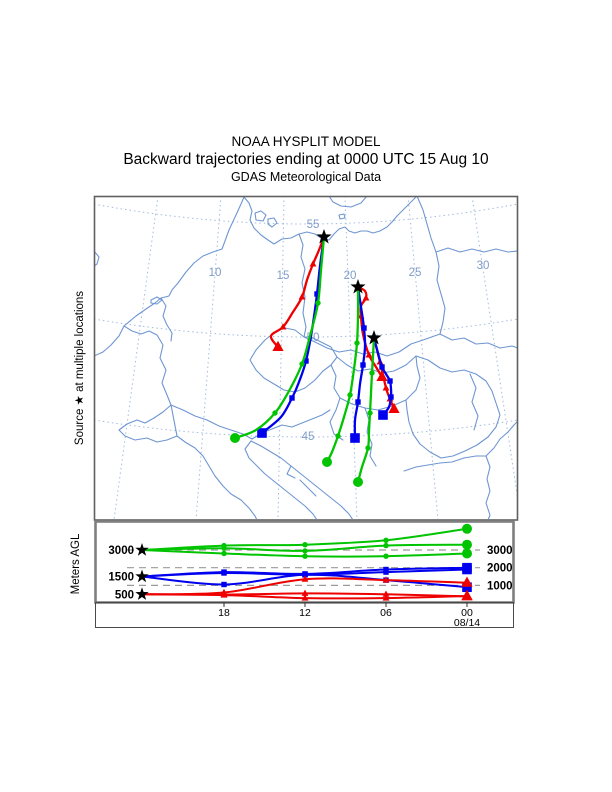  I want to click on time-tick-label: 12, so click(305, 613).